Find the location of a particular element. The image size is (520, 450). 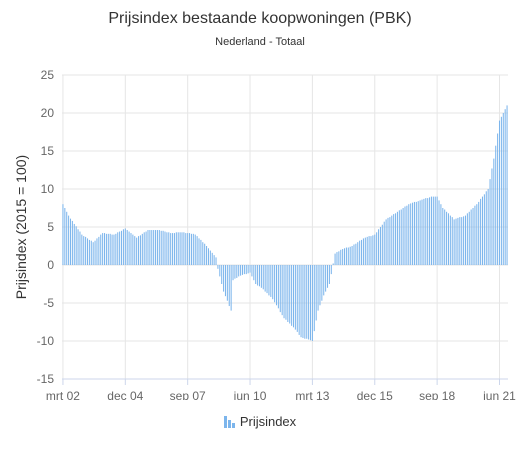

x-tick-label: dec 15 is located at coordinates (375, 394).